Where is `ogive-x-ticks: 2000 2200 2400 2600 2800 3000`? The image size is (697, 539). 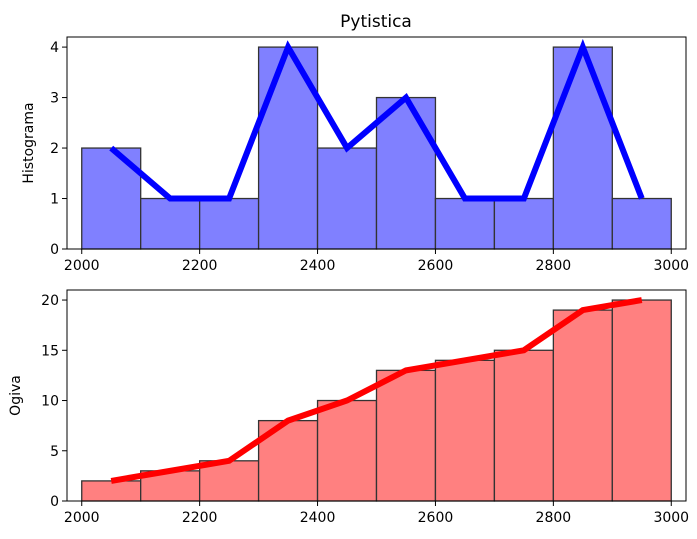 ogive-x-ticks: 2000 2200 2400 2600 2800 3000 is located at coordinates (376, 513).